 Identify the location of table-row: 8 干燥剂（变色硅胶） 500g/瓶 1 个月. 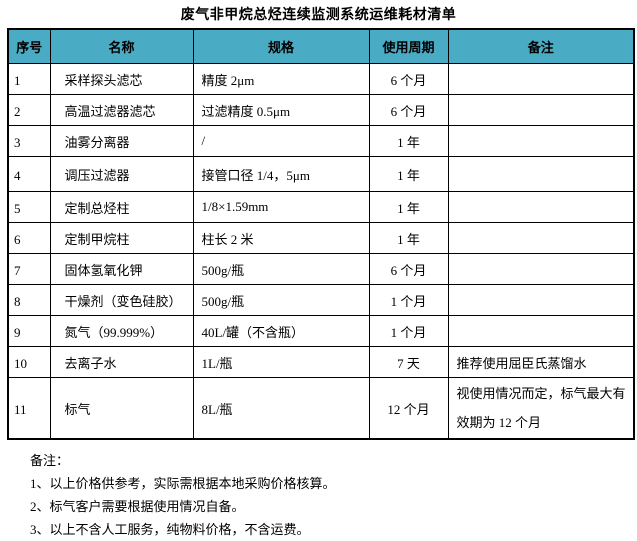
(321, 300).